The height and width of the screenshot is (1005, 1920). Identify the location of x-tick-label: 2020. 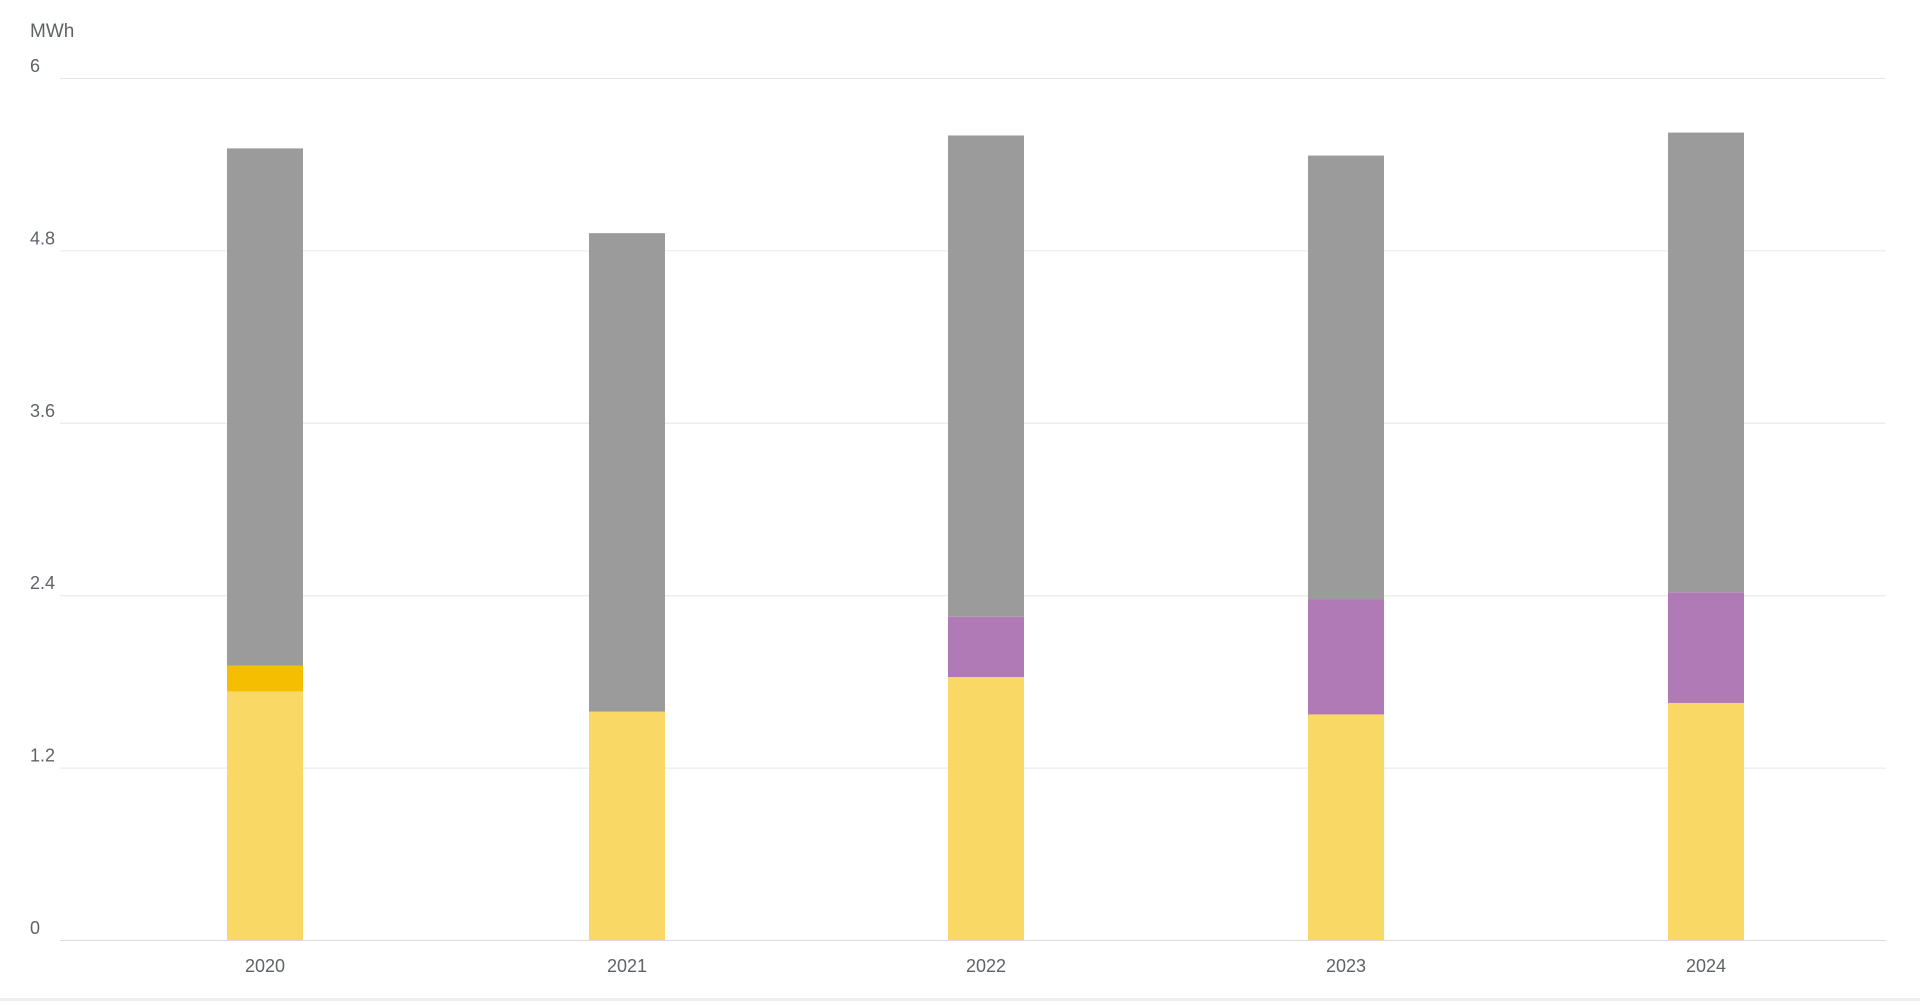
(265, 966).